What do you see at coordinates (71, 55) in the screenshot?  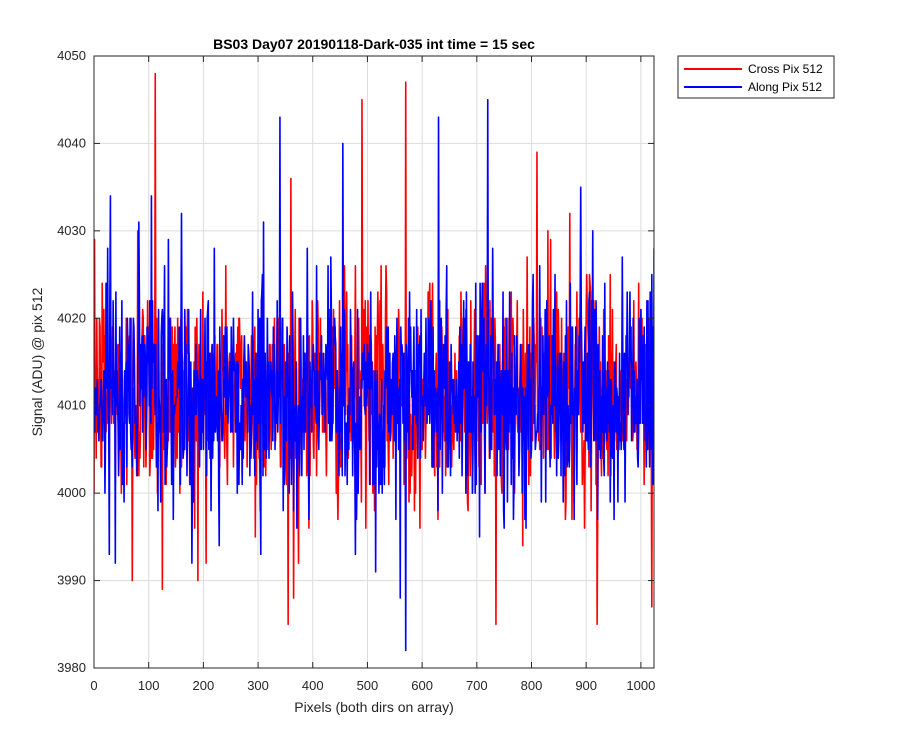 I see `y-tick-label: 4050` at bounding box center [71, 55].